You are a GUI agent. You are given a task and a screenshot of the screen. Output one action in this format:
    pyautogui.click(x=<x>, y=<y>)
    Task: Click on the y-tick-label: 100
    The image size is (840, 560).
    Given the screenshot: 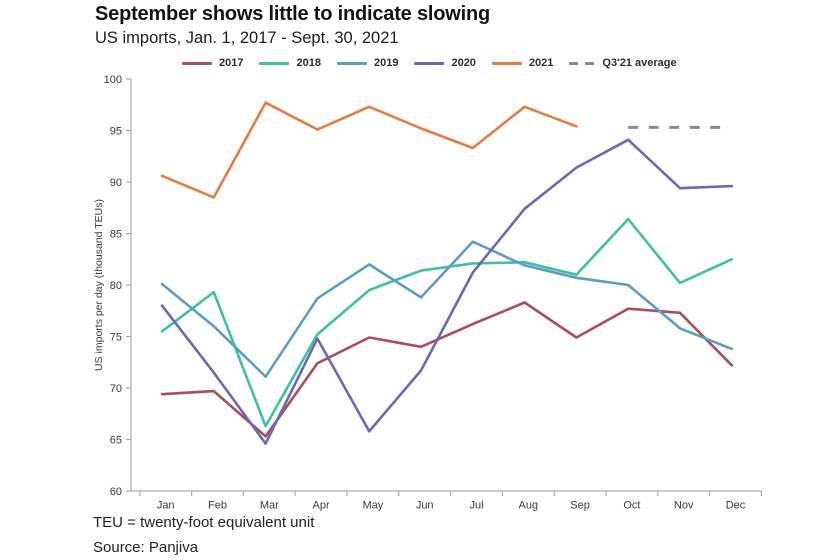 What is the action you would take?
    pyautogui.click(x=113, y=80)
    